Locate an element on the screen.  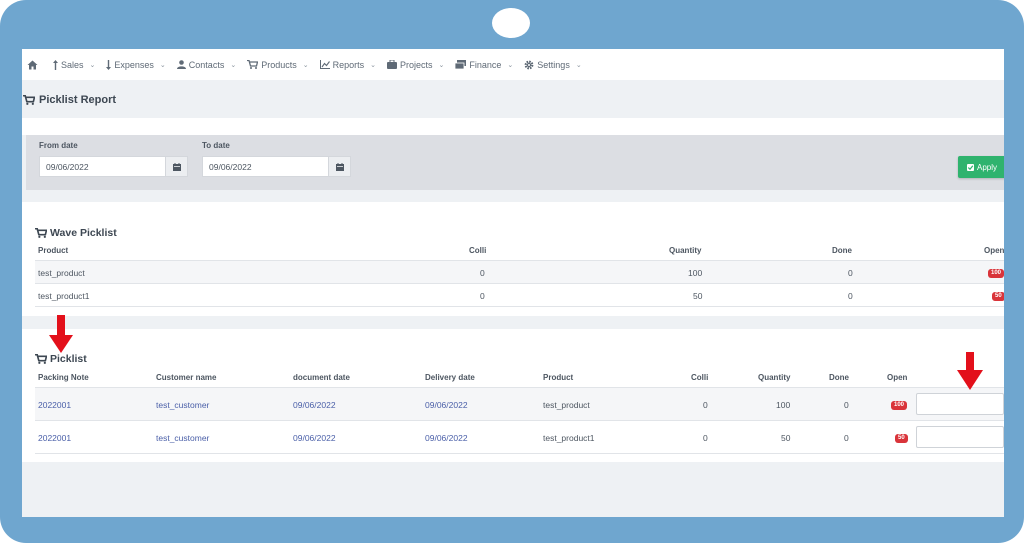
nav-finance-label: Finance is located at coordinates (485, 64).